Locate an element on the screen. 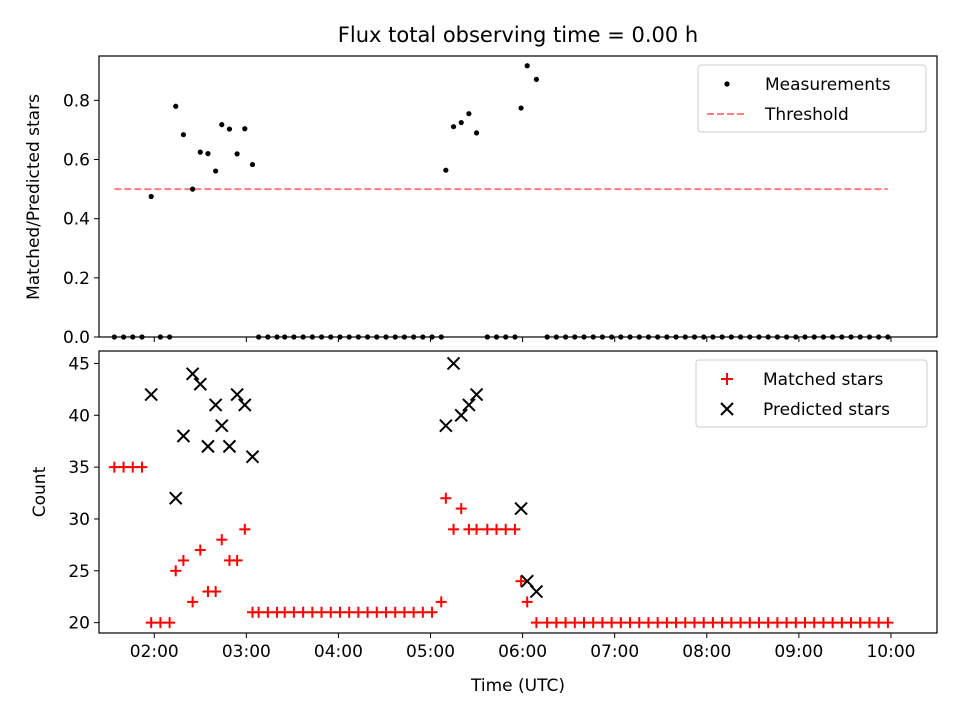 The width and height of the screenshot is (960, 720). y-tick-label: 30 is located at coordinates (79, 520).